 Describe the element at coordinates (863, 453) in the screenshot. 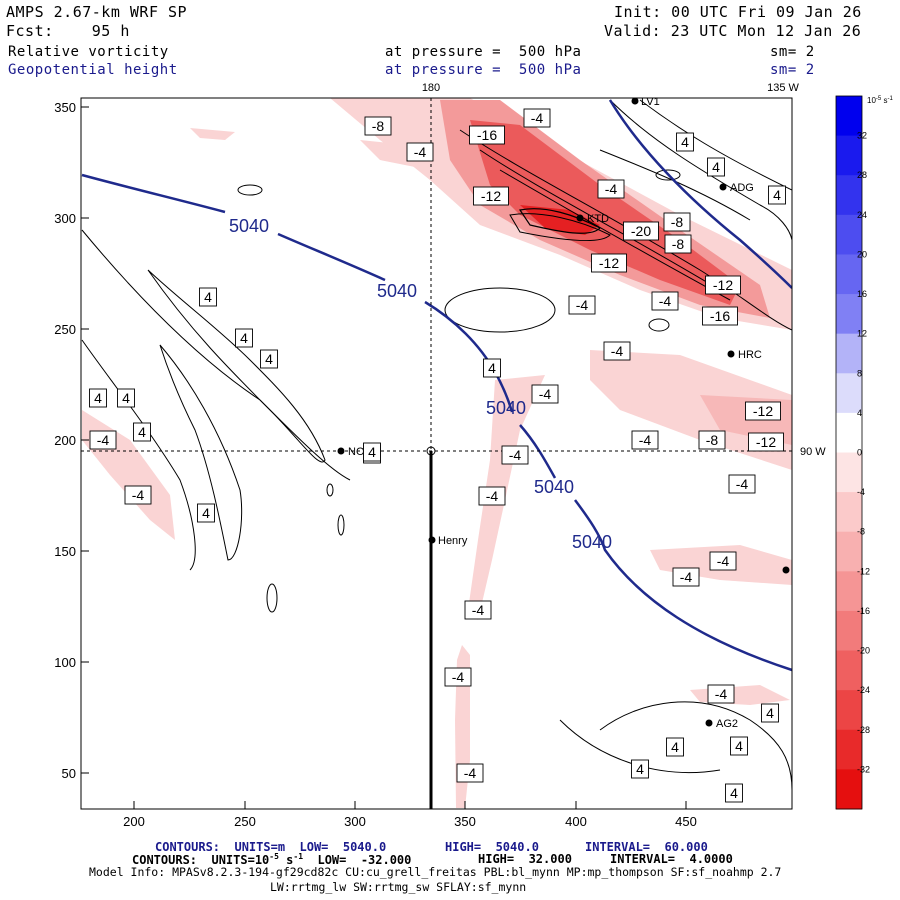

I see `colorbar-labels: 32 28 24 20 16 12 8 4 0 -4 -8 -12 -16 -20 -24 -28 -32` at that location.